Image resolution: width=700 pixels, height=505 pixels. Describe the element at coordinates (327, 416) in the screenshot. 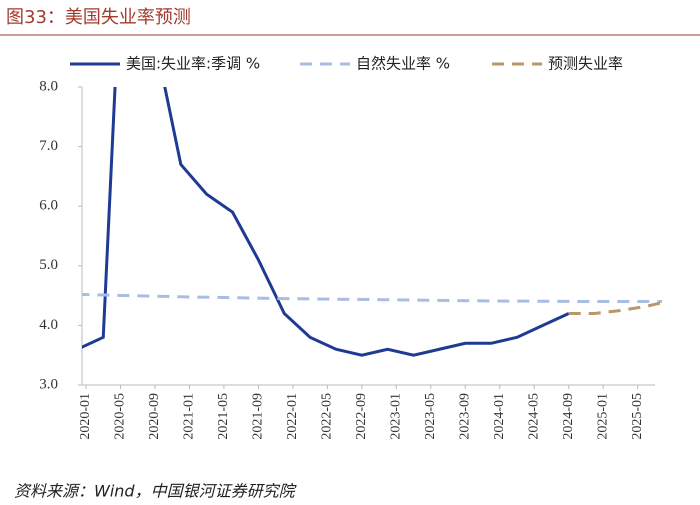

I see `x-tick-label: 2022-05` at that location.